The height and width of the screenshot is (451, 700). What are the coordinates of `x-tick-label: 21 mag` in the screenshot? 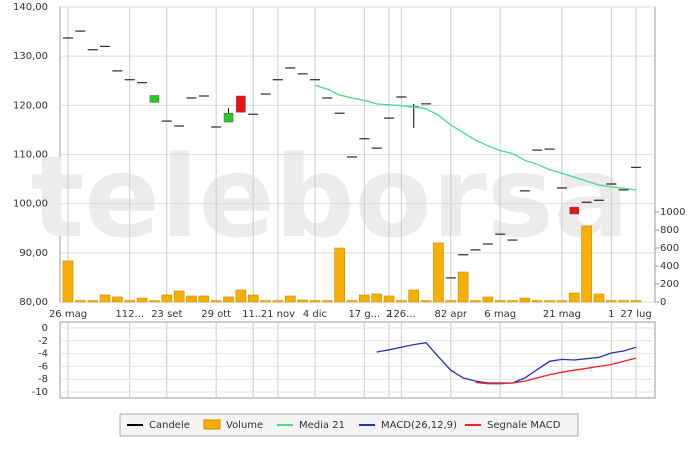 It's located at (562, 314).